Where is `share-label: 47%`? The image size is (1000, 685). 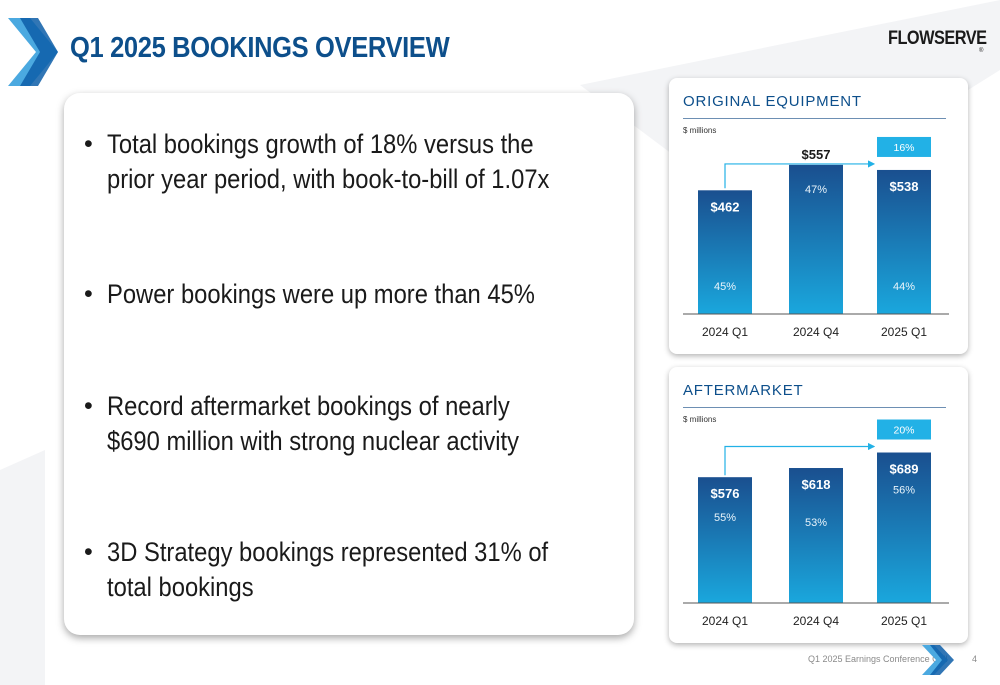
share-label: 47% is located at coordinates (816, 190).